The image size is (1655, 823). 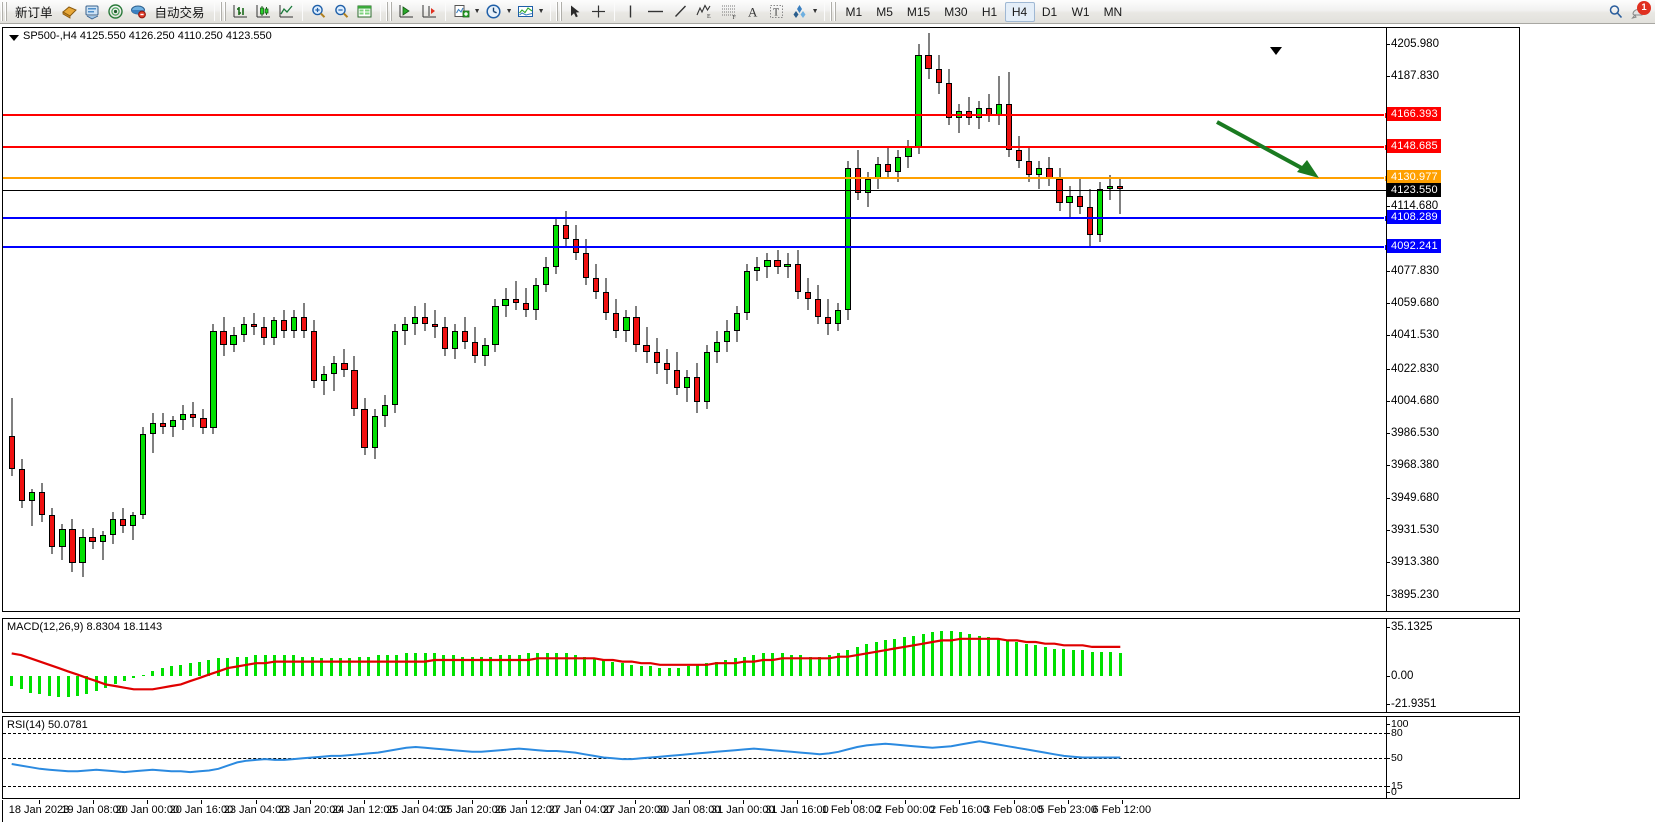 I want to click on candle-wick, so click(x=1039, y=175).